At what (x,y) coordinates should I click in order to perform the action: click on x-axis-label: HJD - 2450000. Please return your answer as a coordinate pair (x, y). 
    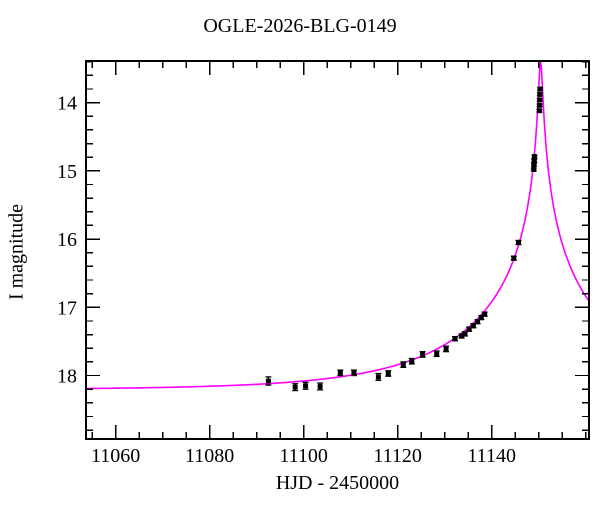
    Looking at the image, I should click on (337, 483).